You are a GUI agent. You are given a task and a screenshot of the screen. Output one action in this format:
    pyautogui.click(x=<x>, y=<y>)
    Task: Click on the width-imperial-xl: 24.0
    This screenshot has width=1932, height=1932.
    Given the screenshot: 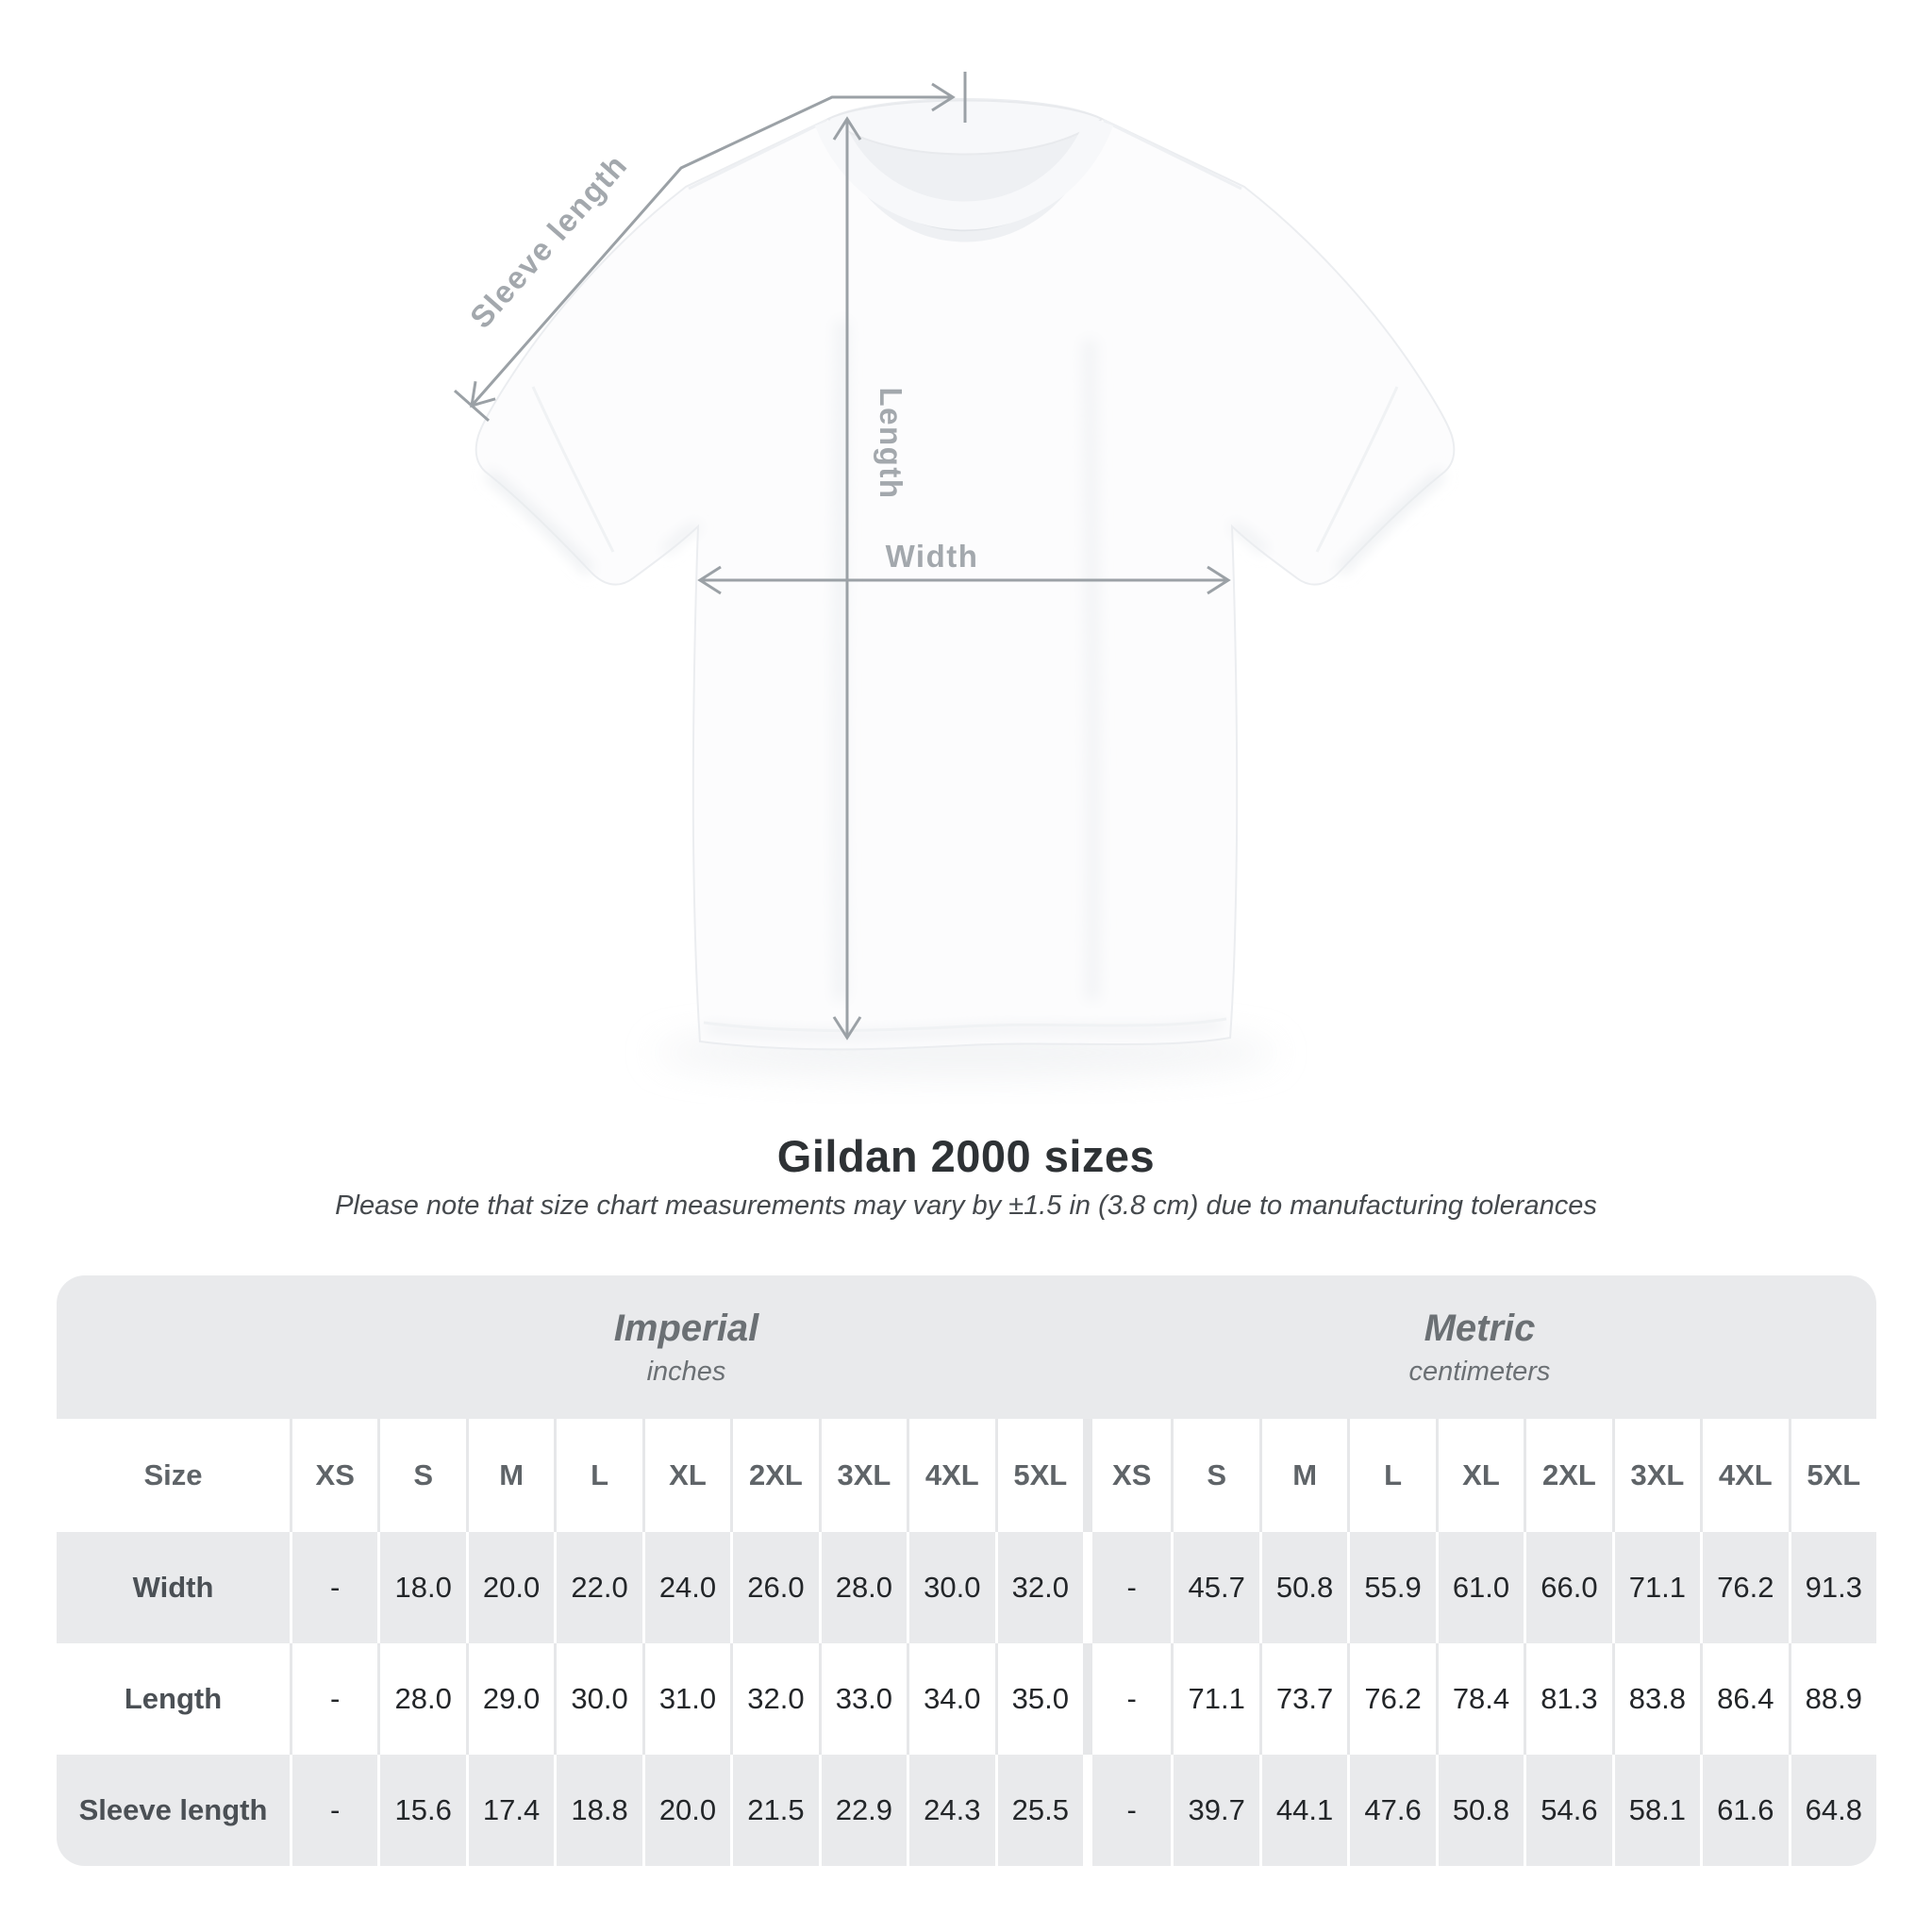 What is the action you would take?
    pyautogui.click(x=686, y=1588)
    